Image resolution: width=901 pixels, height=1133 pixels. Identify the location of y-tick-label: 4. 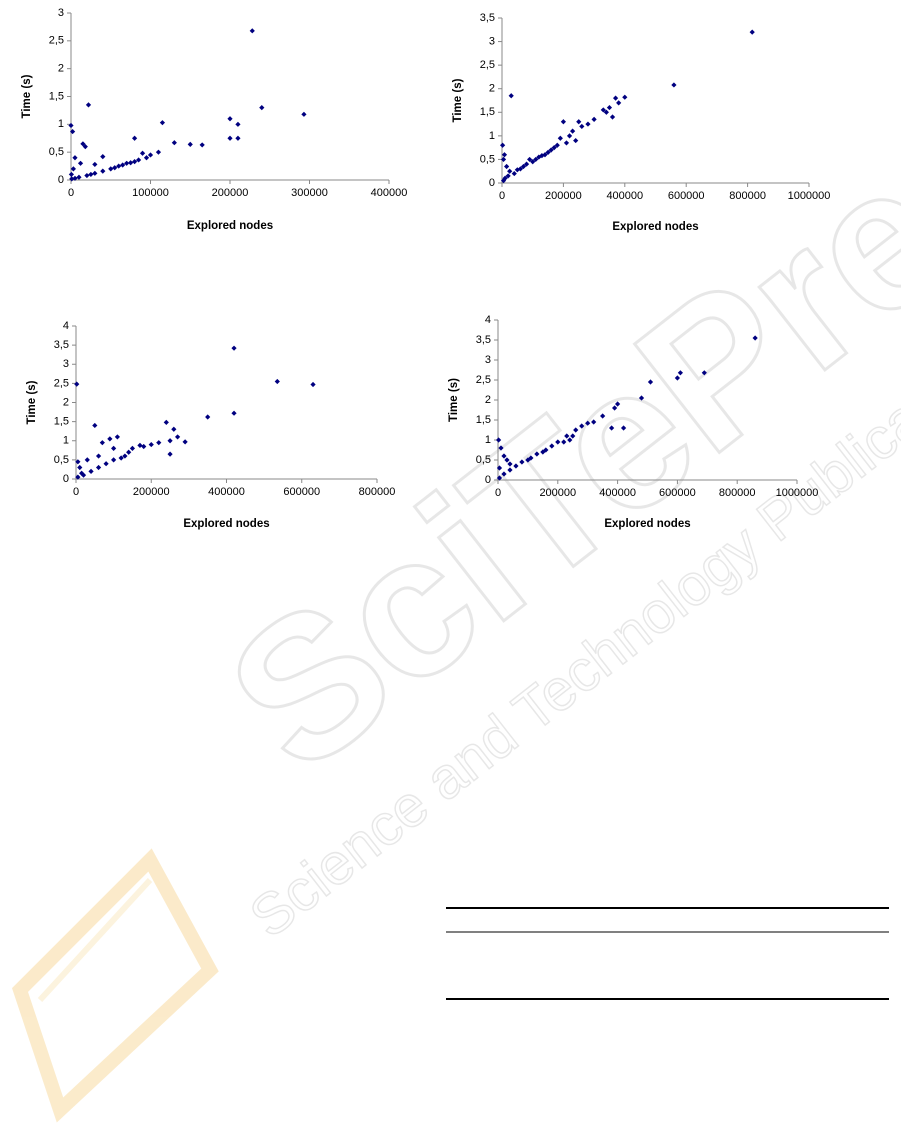
(66, 326).